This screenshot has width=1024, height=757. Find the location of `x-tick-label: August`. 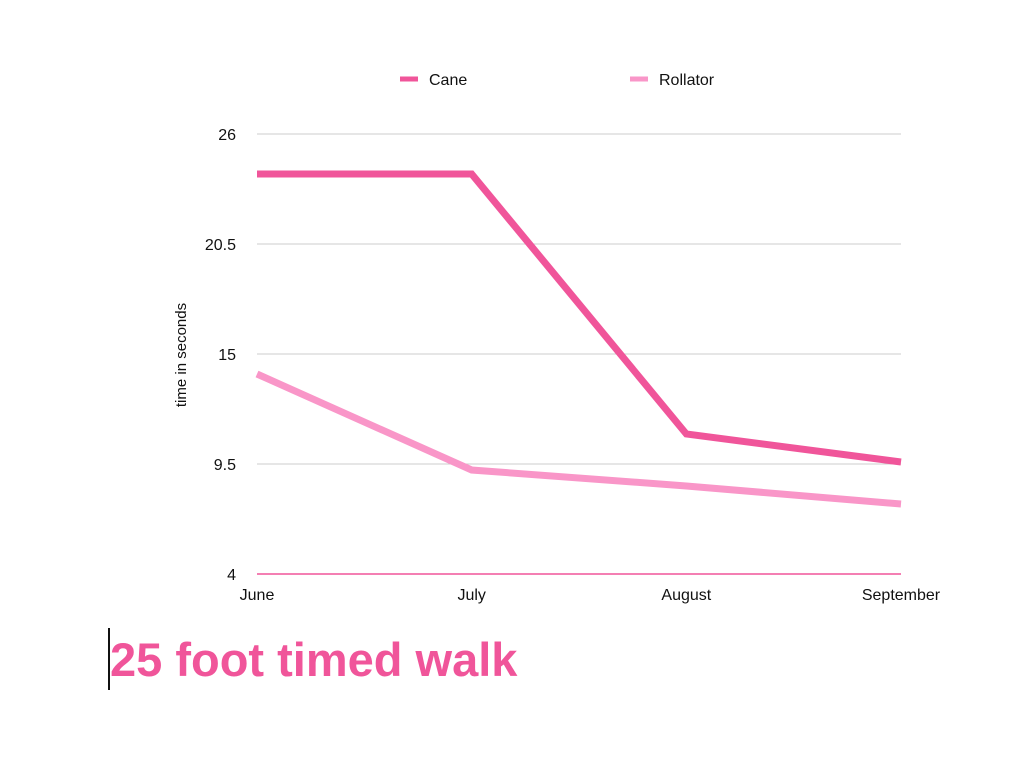

x-tick-label: August is located at coordinates (686, 595).